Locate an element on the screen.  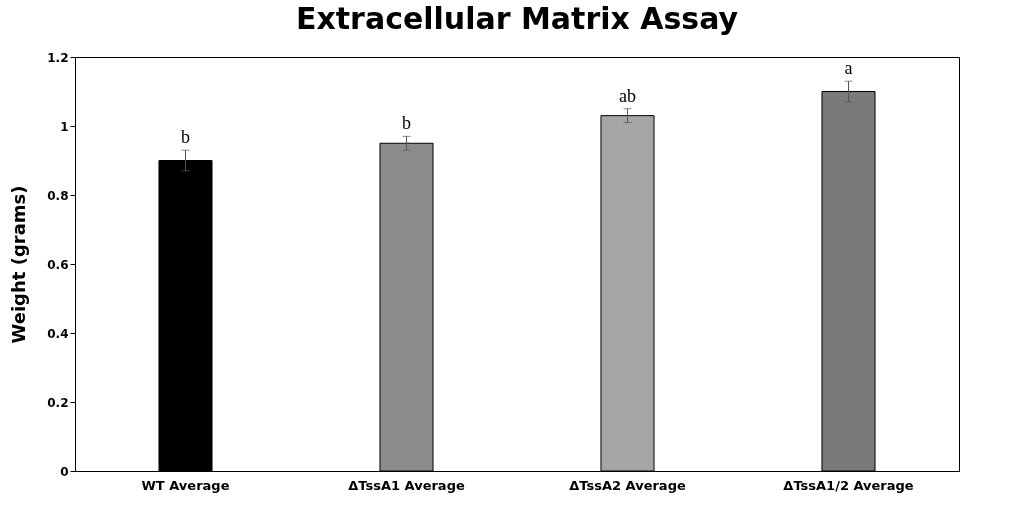
annotation: ab is located at coordinates (627, 95).